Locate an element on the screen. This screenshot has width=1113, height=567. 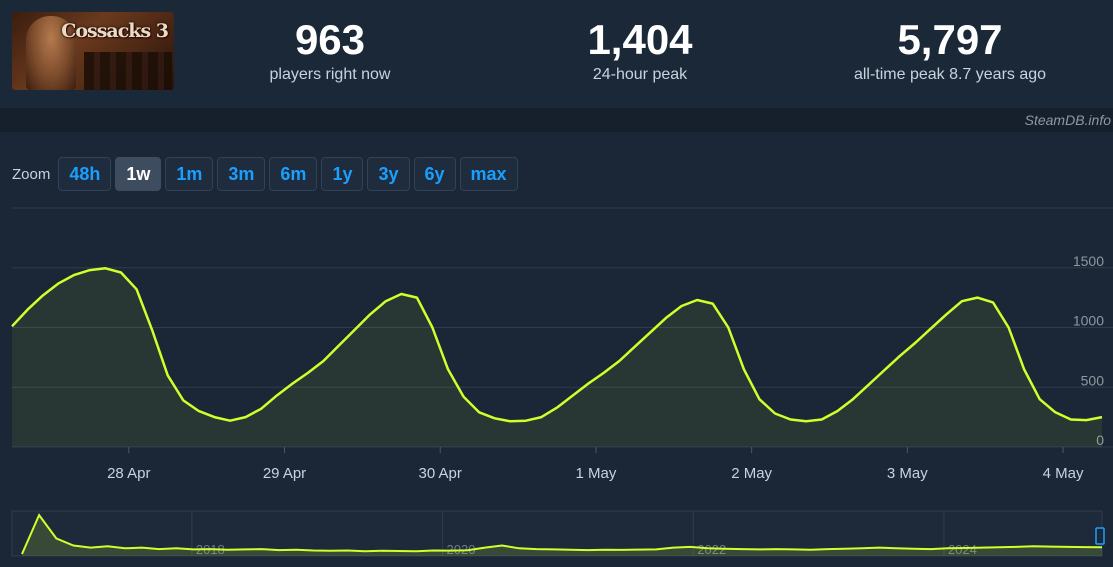
stat-current-players: 963 players right now is located at coordinates (330, 51).